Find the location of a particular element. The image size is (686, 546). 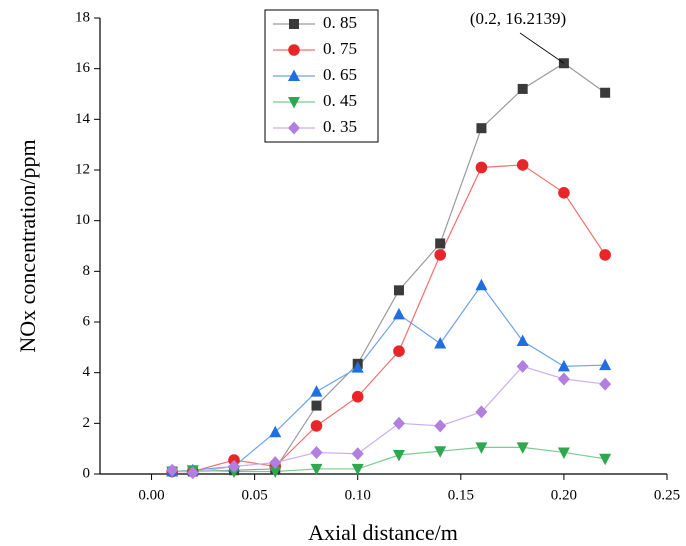

y-tick-label: 0 is located at coordinates (87, 473).